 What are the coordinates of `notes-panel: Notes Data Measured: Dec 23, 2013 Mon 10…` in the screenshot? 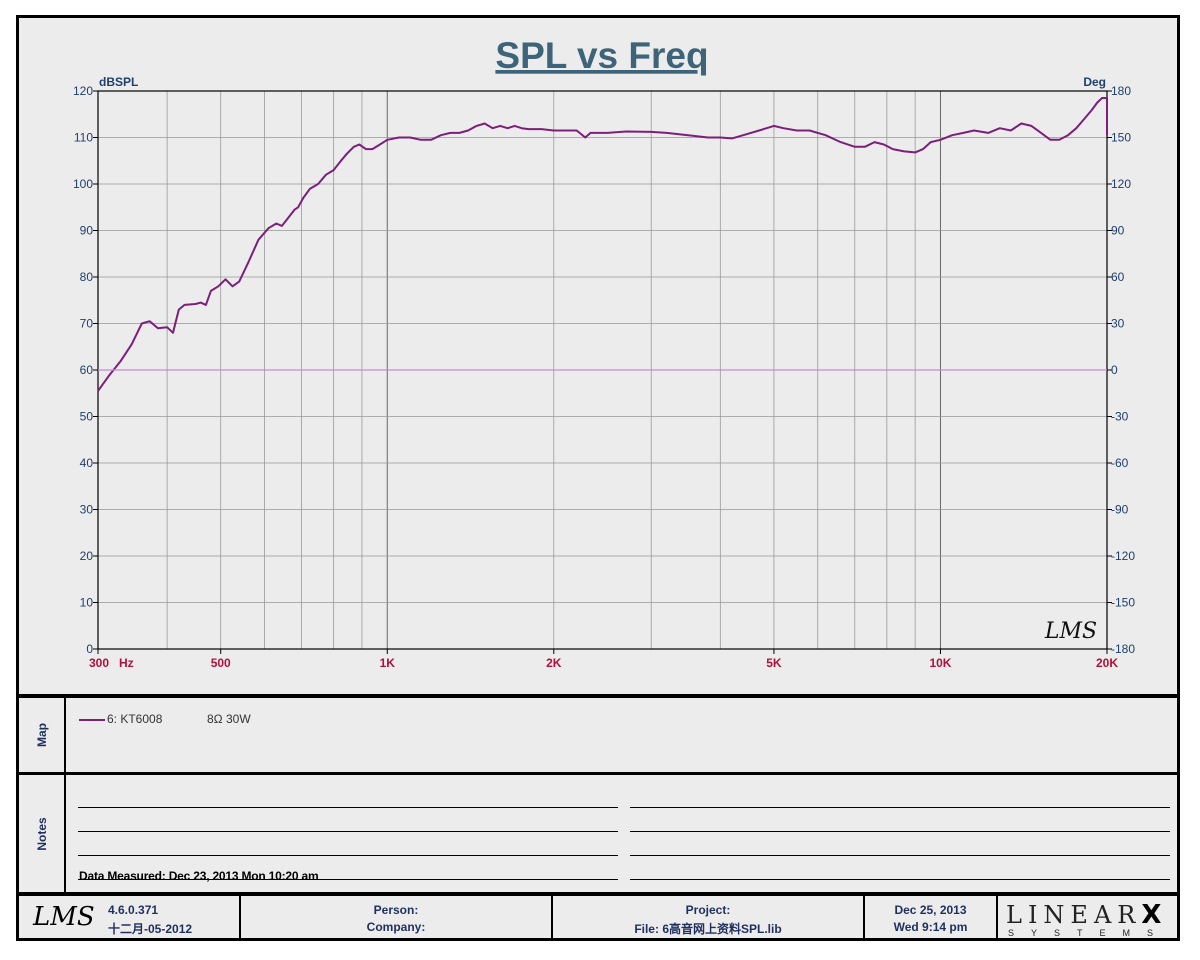 It's located at (598, 832).